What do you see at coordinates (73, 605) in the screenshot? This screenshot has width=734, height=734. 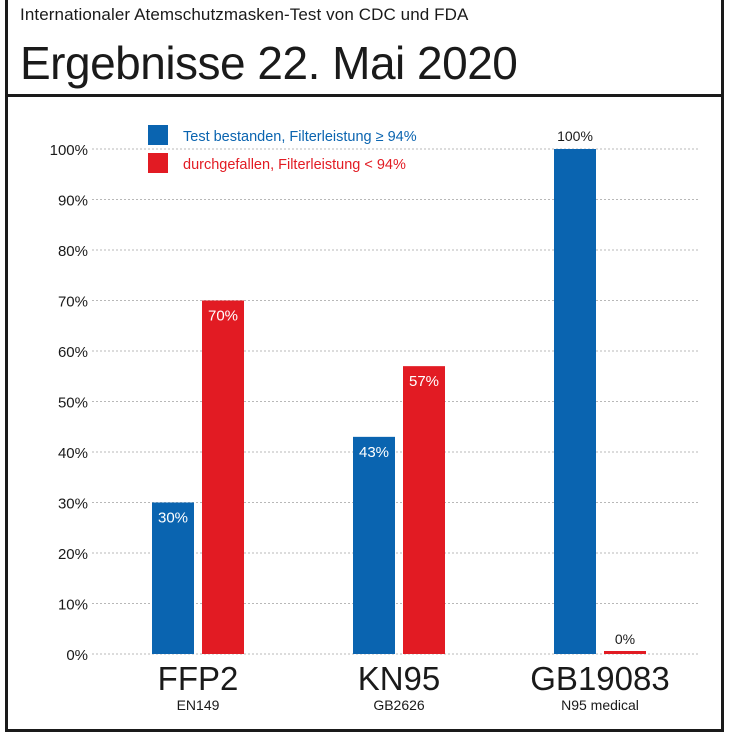 I see `y-tick-label: 10%` at bounding box center [73, 605].